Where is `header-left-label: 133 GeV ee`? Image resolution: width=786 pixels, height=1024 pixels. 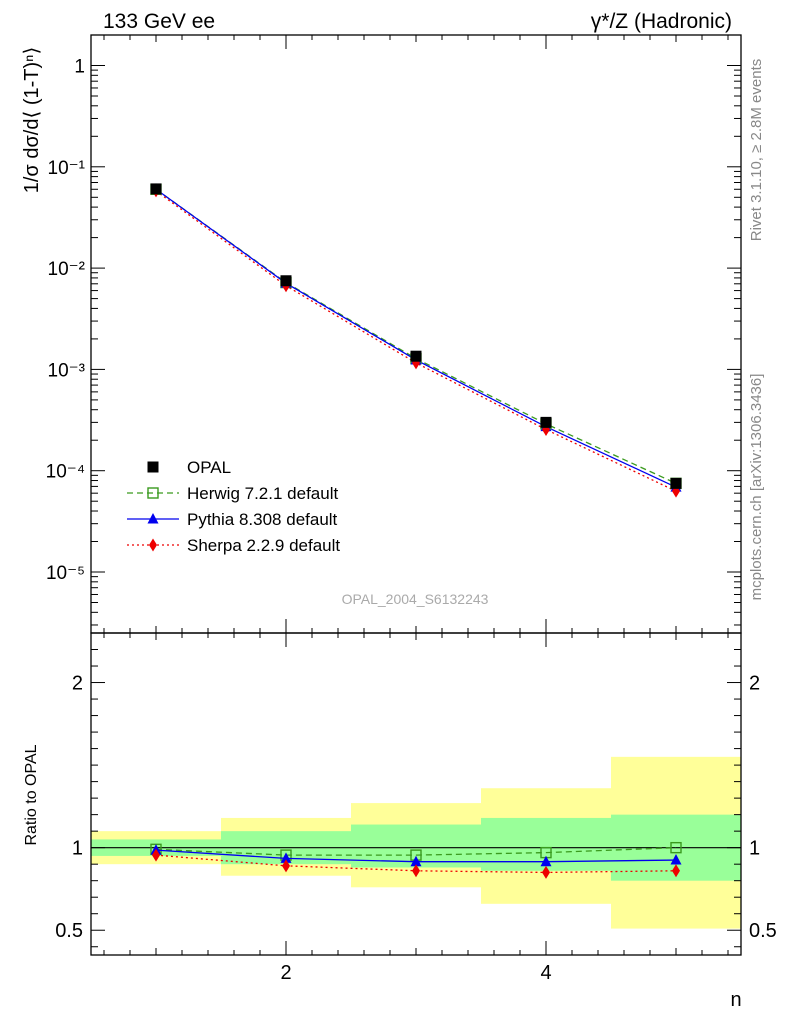 header-left-label: 133 GeV ee is located at coordinates (159, 21).